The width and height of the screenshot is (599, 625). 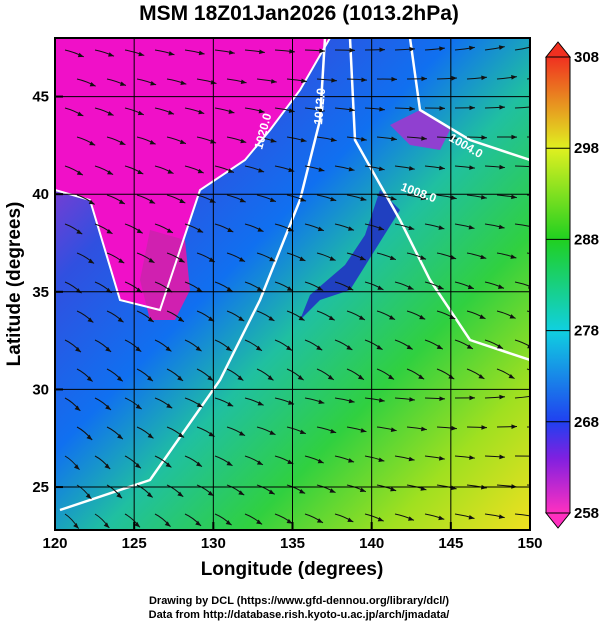 What do you see at coordinates (558, 49) in the screenshot?
I see `colorbar-cap` at bounding box center [558, 49].